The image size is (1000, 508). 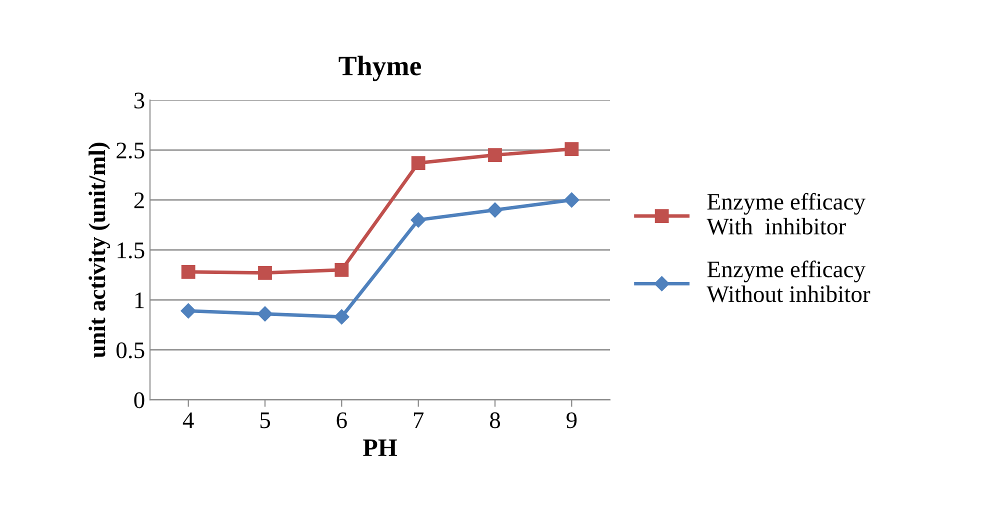 I want to click on y-tick-label: 3, so click(x=139, y=100).